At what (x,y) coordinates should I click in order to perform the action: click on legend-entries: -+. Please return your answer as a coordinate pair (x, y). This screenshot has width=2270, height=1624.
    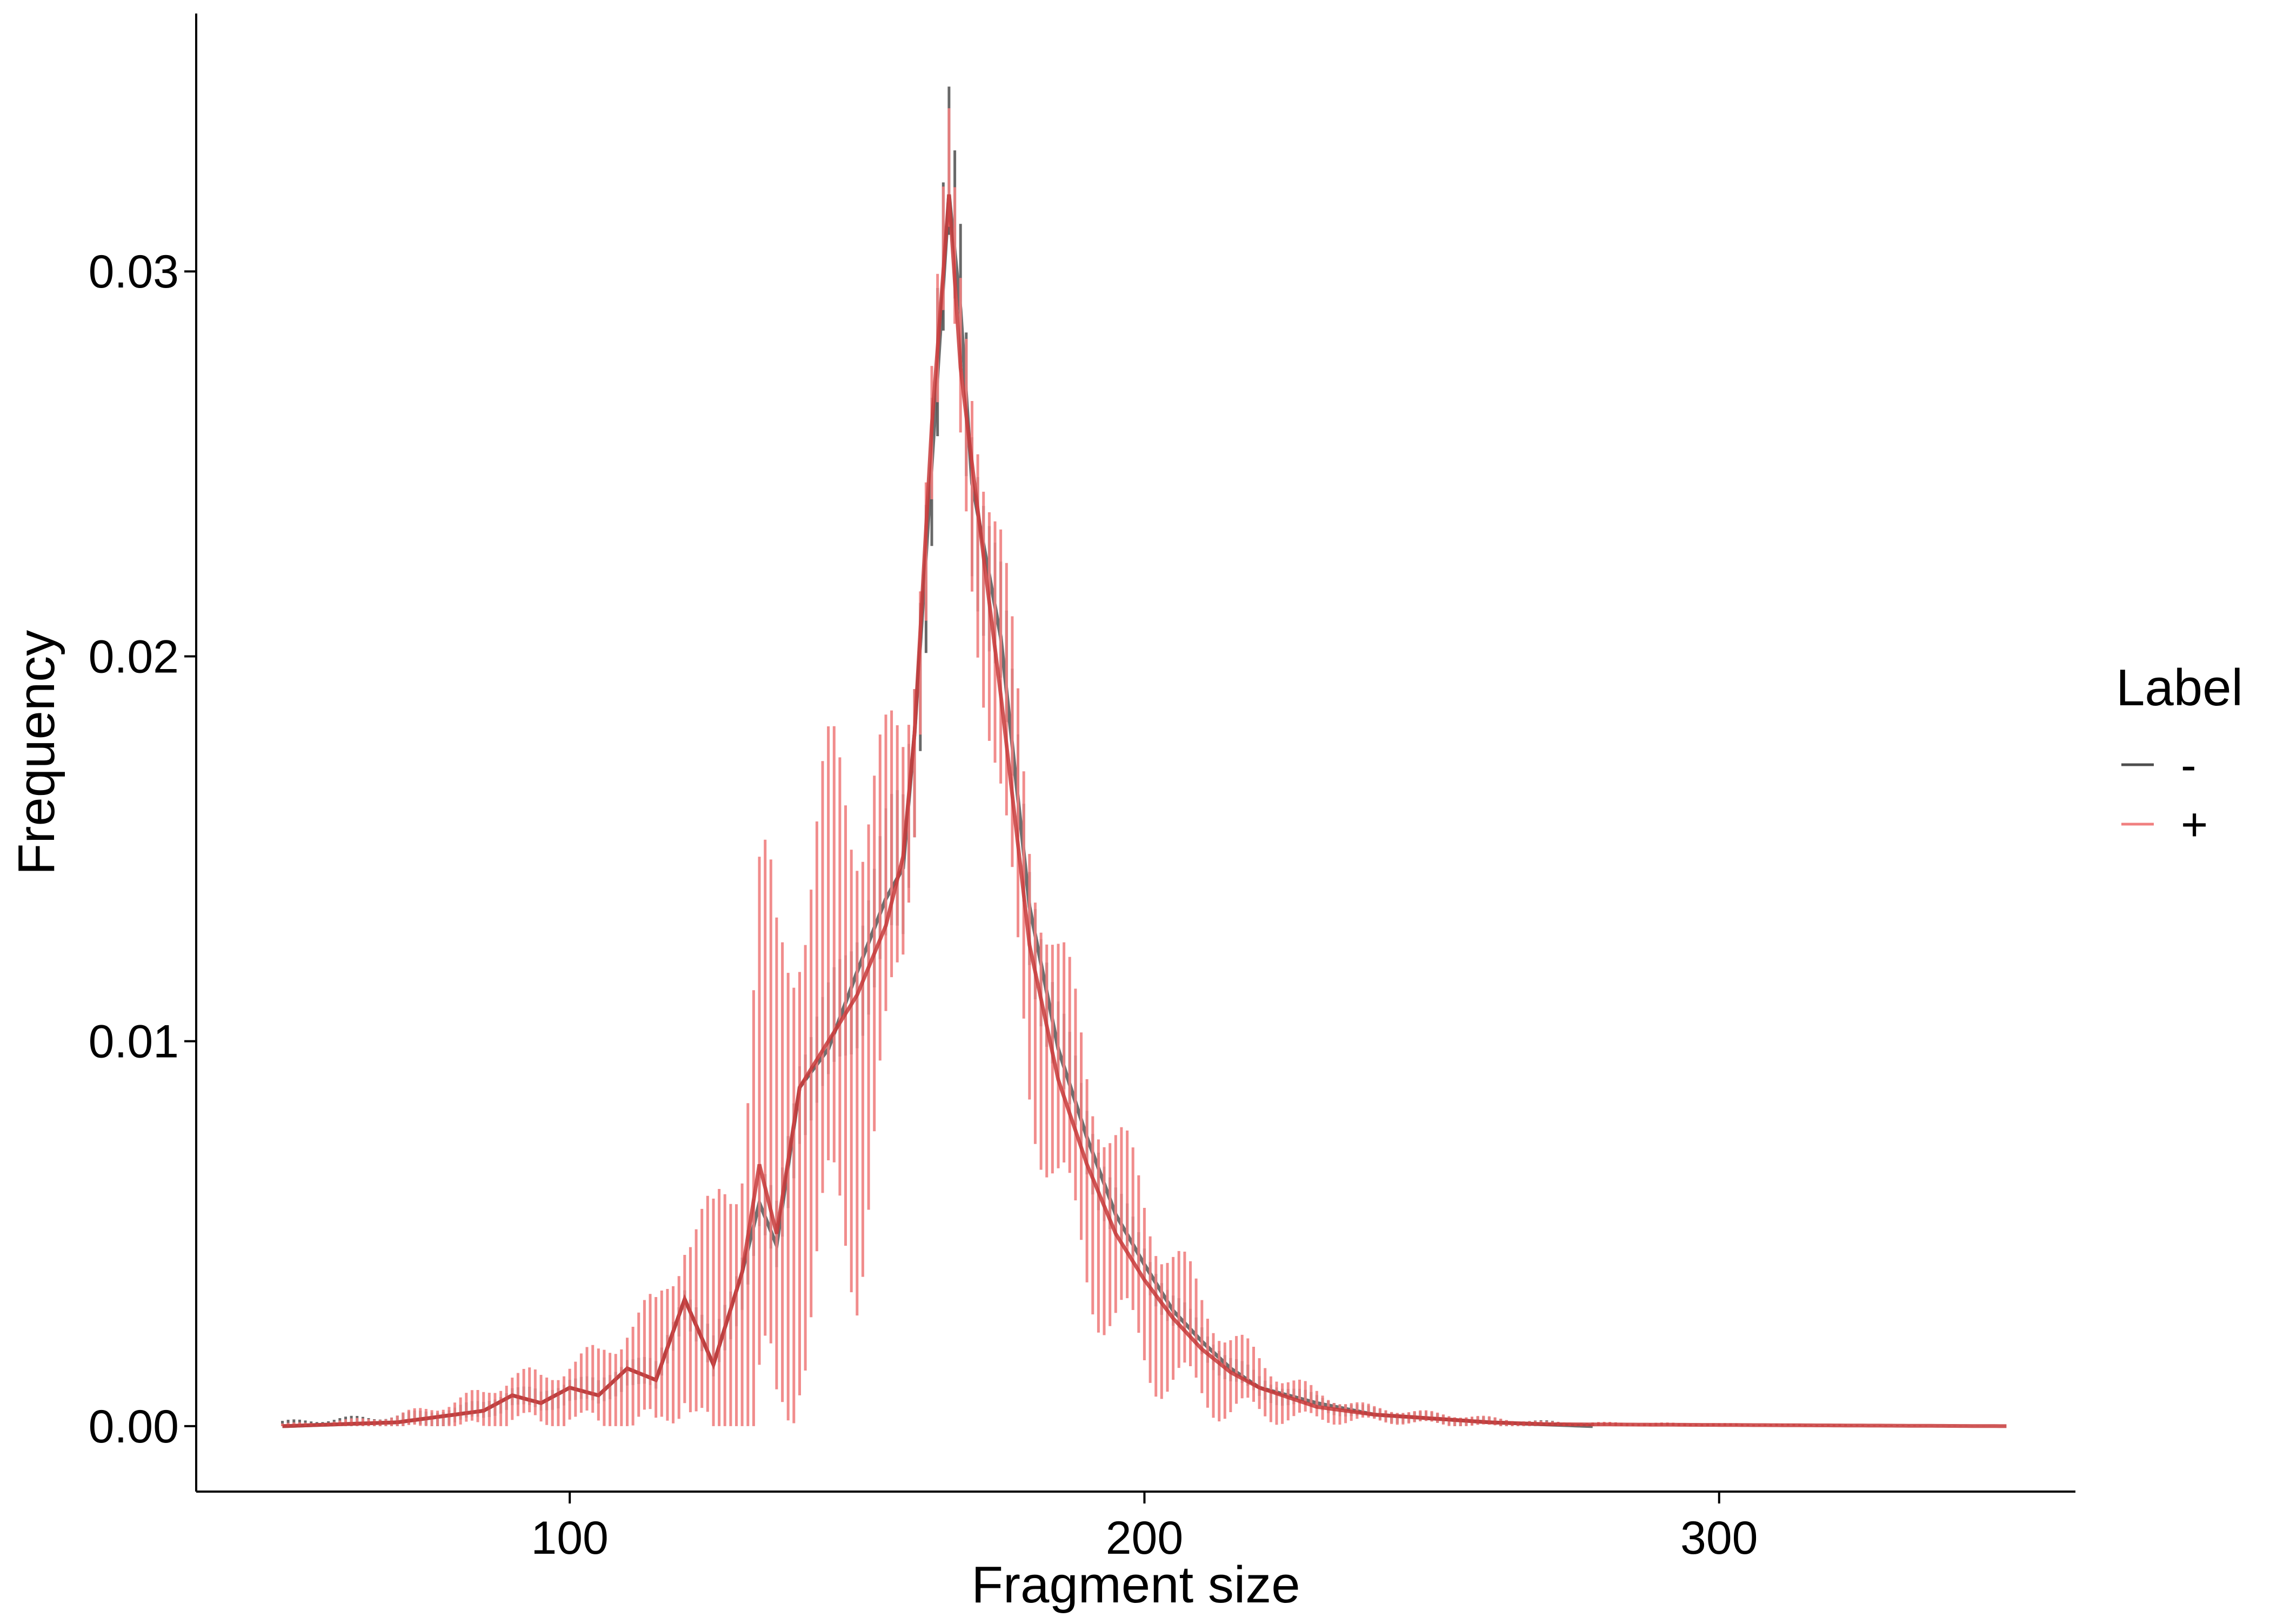
    Looking at the image, I should click on (2164, 795).